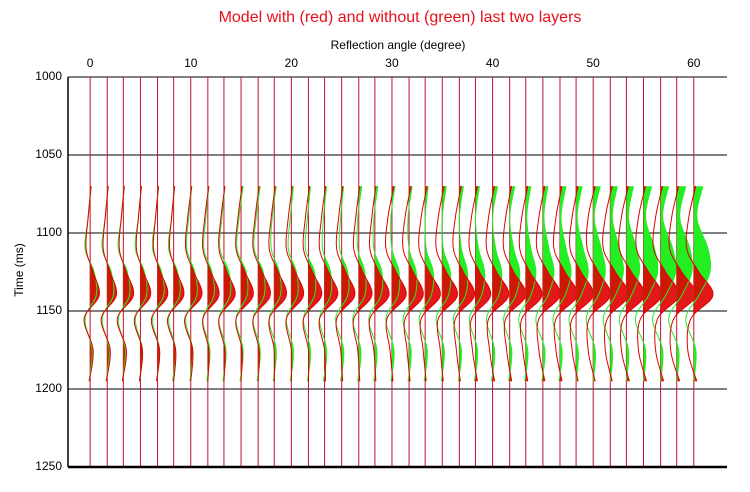  Describe the element at coordinates (48, 76) in the screenshot. I see `y-tick-label: 1000` at that location.